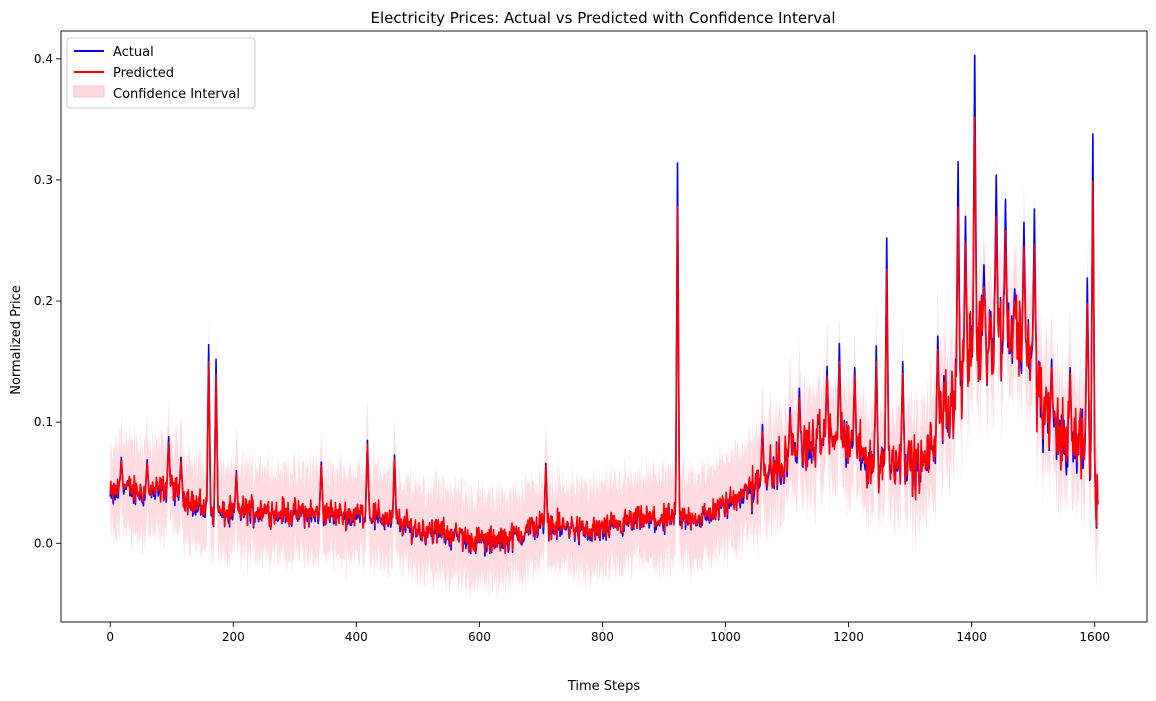 The image size is (1156, 701). What do you see at coordinates (43, 422) in the screenshot?
I see `y-tick-label: 0.1` at bounding box center [43, 422].